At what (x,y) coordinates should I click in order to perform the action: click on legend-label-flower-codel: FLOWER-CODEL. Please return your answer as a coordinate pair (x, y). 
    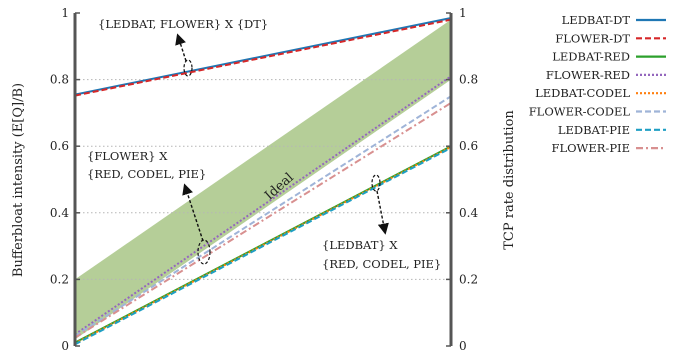
    Looking at the image, I should click on (580, 112).